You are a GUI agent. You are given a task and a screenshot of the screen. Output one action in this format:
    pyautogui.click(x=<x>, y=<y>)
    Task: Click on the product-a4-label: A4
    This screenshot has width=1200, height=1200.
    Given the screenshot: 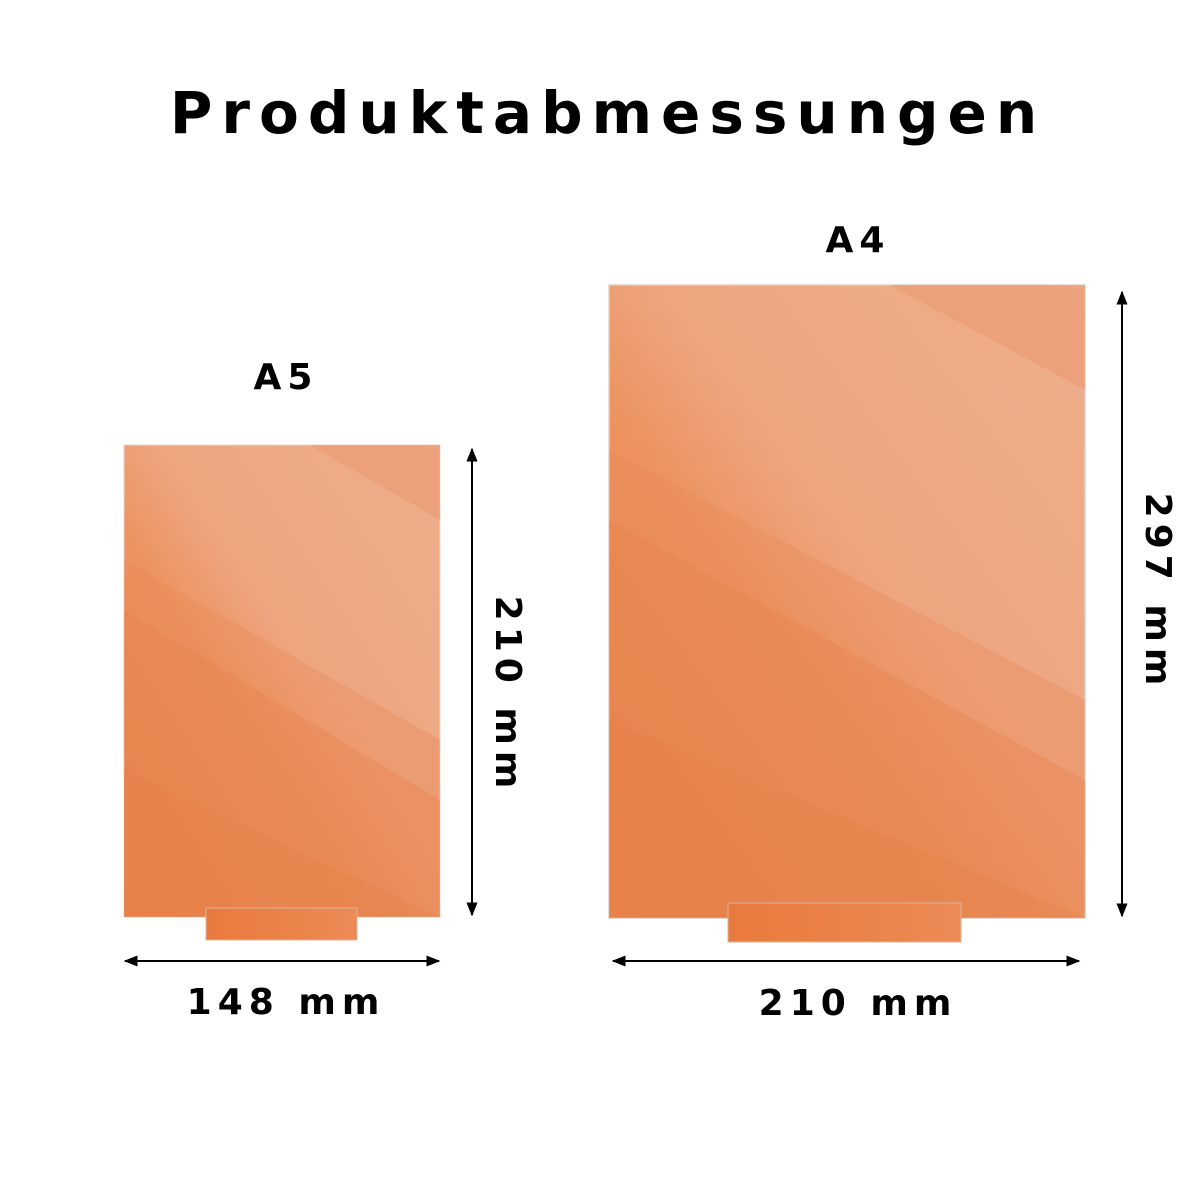 What is the action you would take?
    pyautogui.click(x=858, y=240)
    